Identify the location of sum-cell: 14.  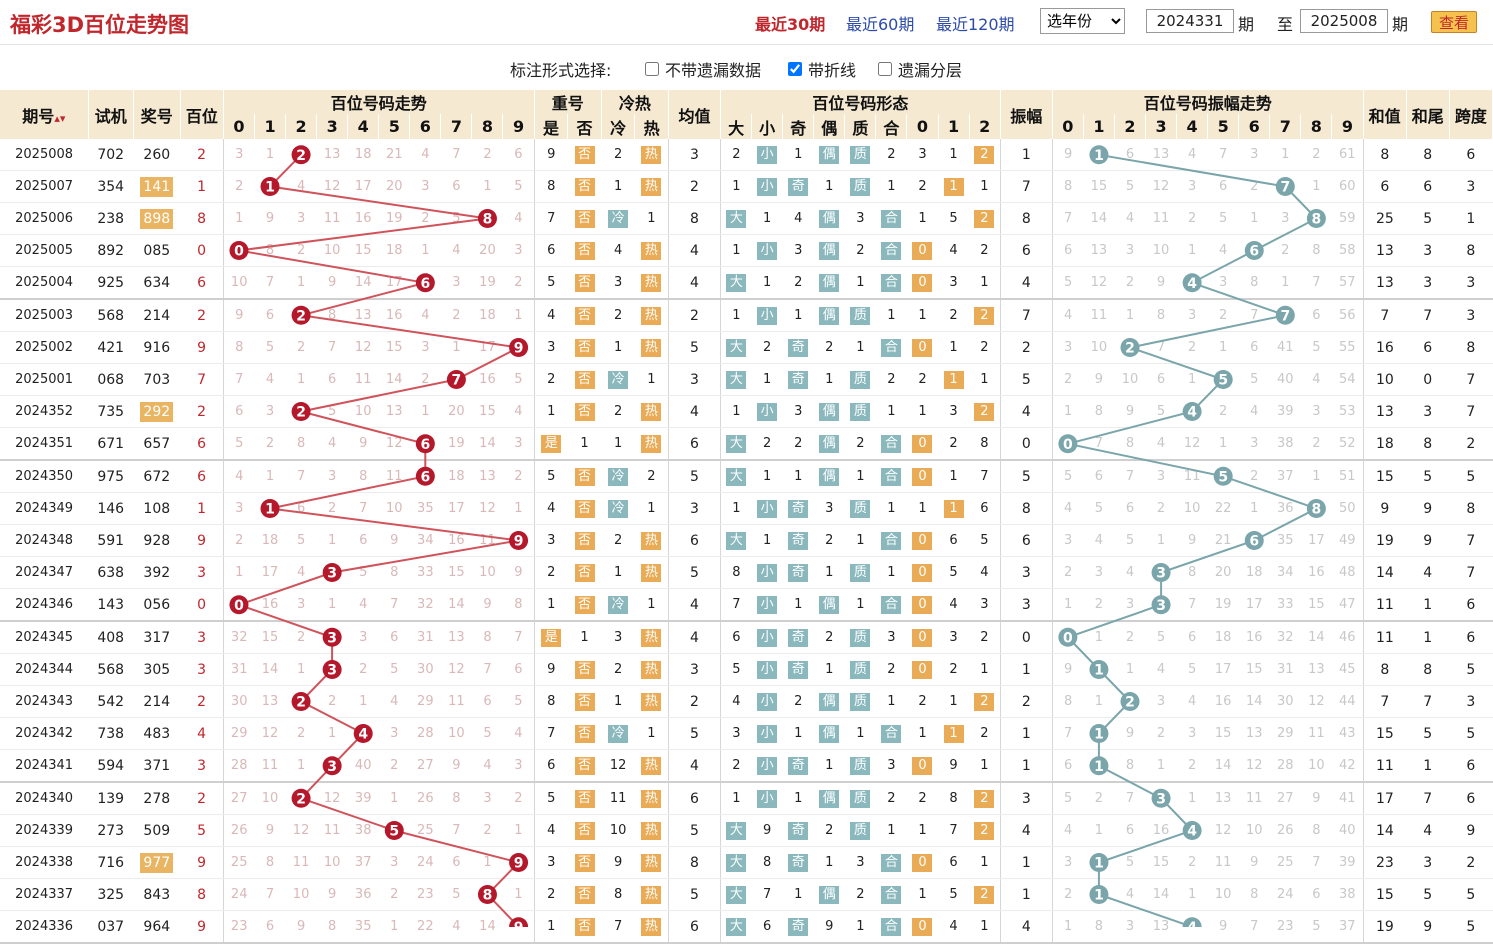
(1384, 830).